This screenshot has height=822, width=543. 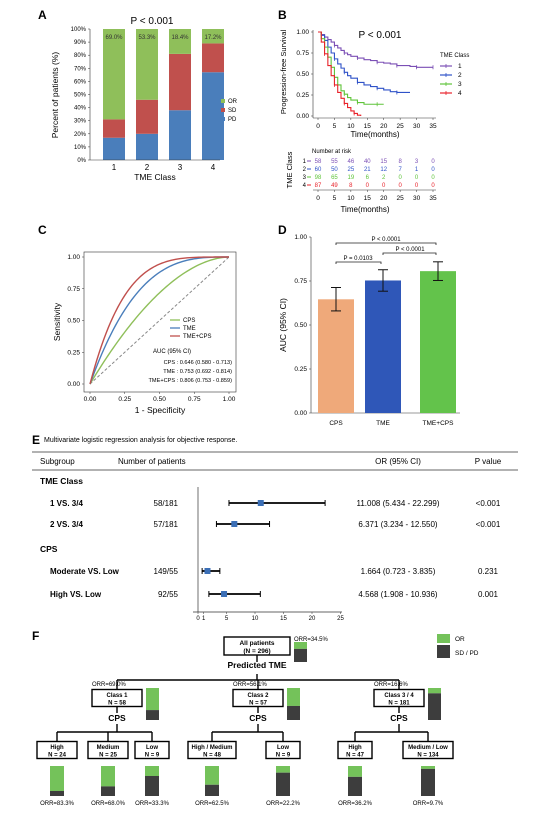 What do you see at coordinates (229, 399) in the screenshot?
I see `panel-c-x-tick-label: 1.00` at bounding box center [229, 399].